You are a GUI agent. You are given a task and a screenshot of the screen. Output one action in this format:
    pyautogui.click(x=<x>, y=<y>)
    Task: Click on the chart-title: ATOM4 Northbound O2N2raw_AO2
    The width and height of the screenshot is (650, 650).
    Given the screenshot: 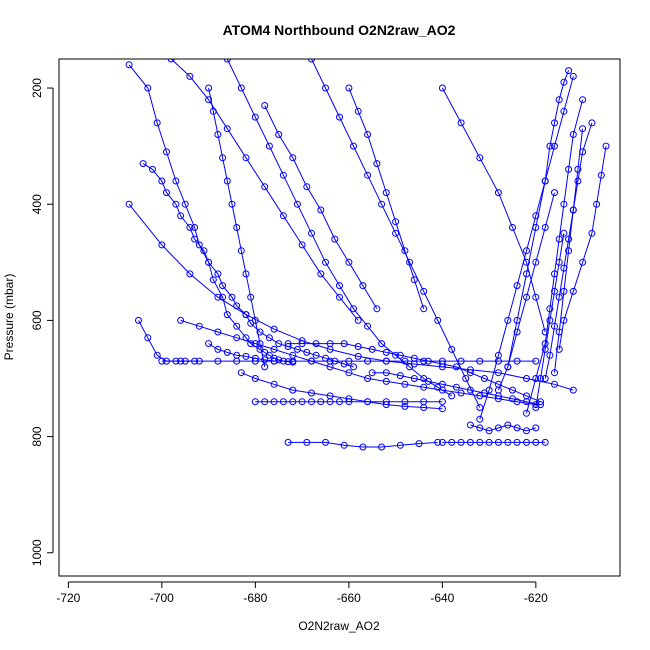 What is the action you would take?
    pyautogui.click(x=339, y=30)
    